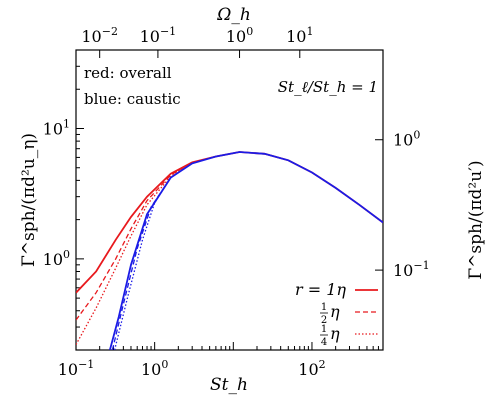 This screenshot has width=504, height=402. Describe the element at coordinates (229, 385) in the screenshot. I see `x-axis-label: St_h` at that location.